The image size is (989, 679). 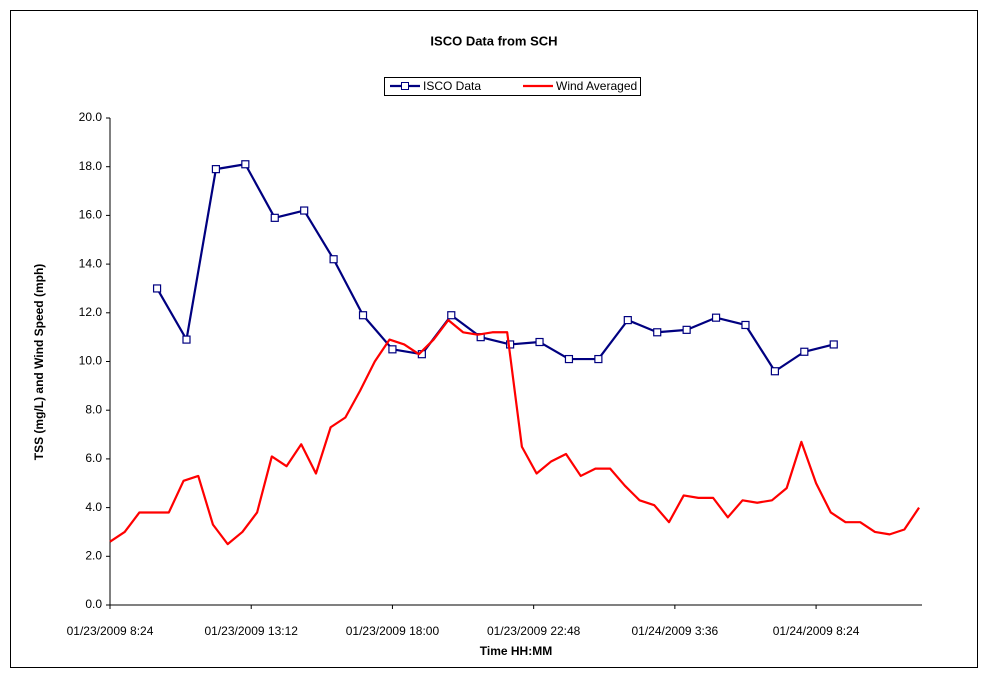 I want to click on x-tick-label: 01/23/2009 22:48, so click(x=534, y=631).